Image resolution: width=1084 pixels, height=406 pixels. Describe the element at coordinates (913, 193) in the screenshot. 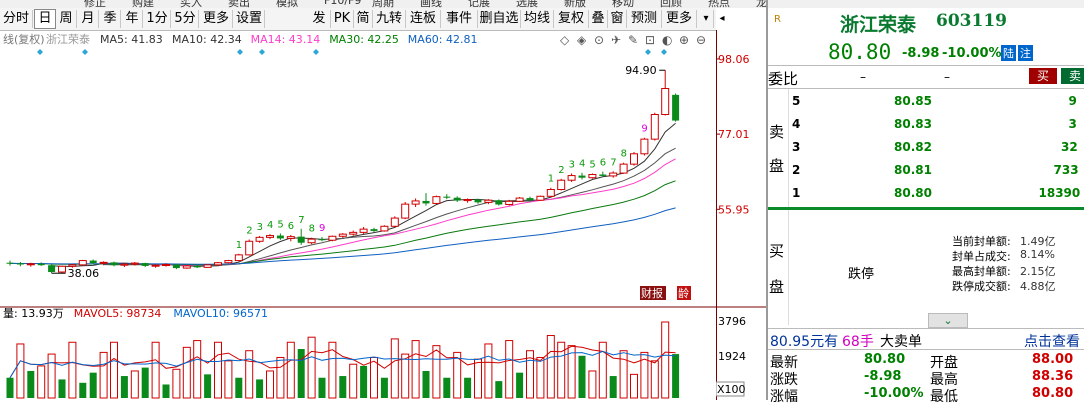

I see `sell-price: 80.80` at that location.